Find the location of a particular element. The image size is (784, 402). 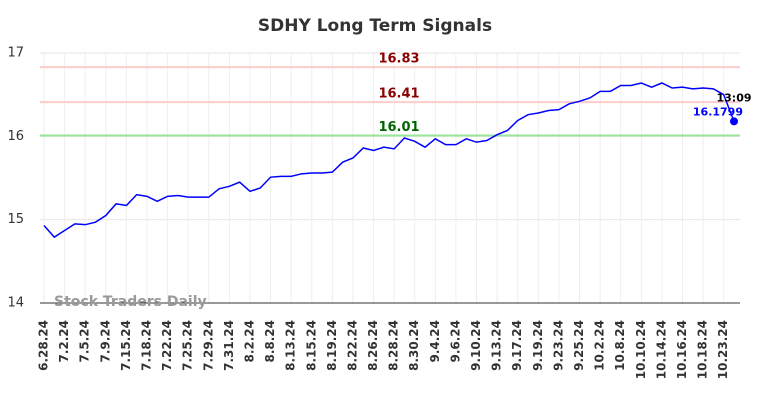

x-tick-label: 10.8.24 is located at coordinates (620, 345).